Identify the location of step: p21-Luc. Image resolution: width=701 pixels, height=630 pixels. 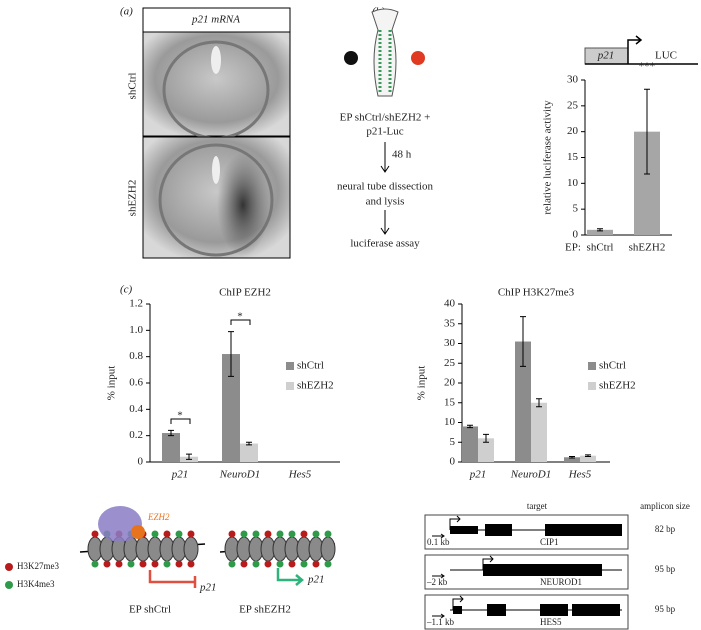
(384, 132).